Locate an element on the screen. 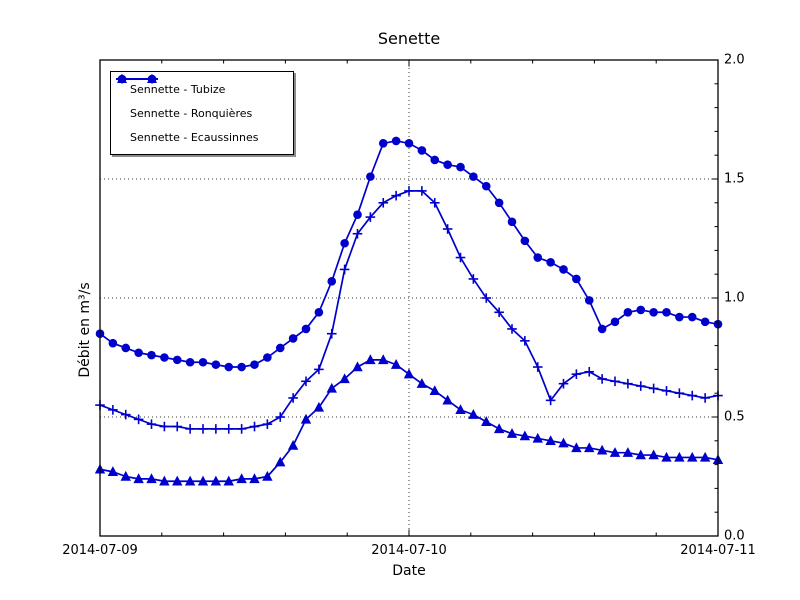  y-axis-label: Débit en m³/s is located at coordinates (85, 330).